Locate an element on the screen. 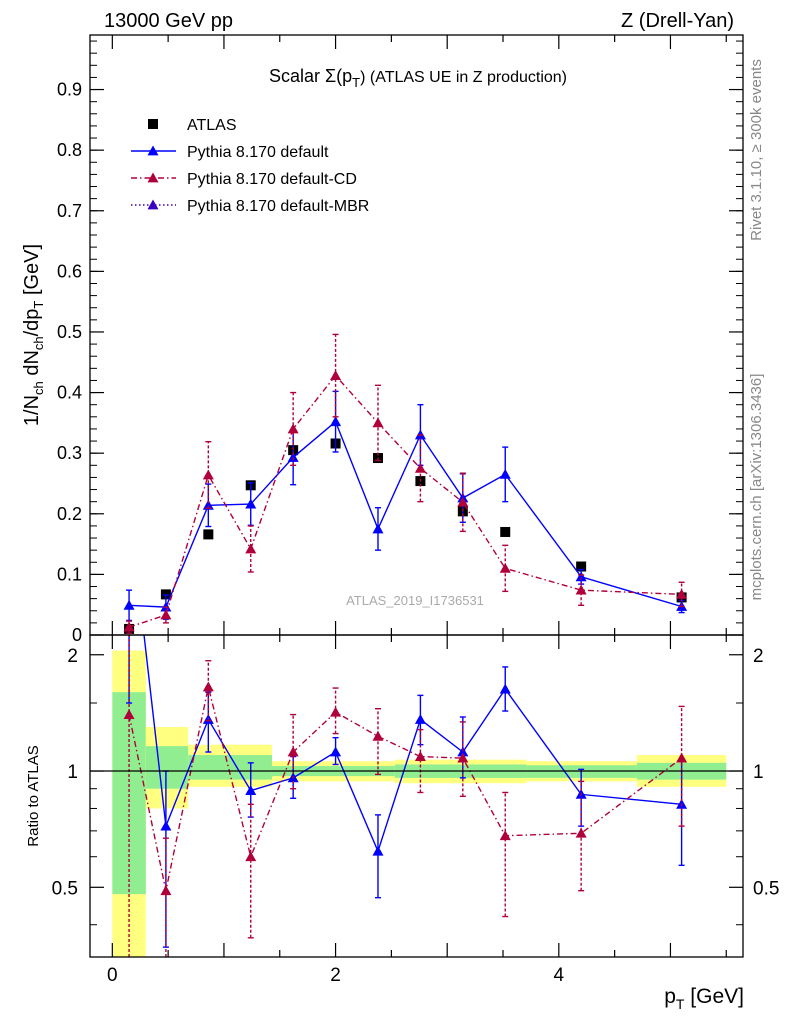 Image resolution: width=786 pixels, height=1024 pixels. legend-marker-atlas is located at coordinates (153, 124).